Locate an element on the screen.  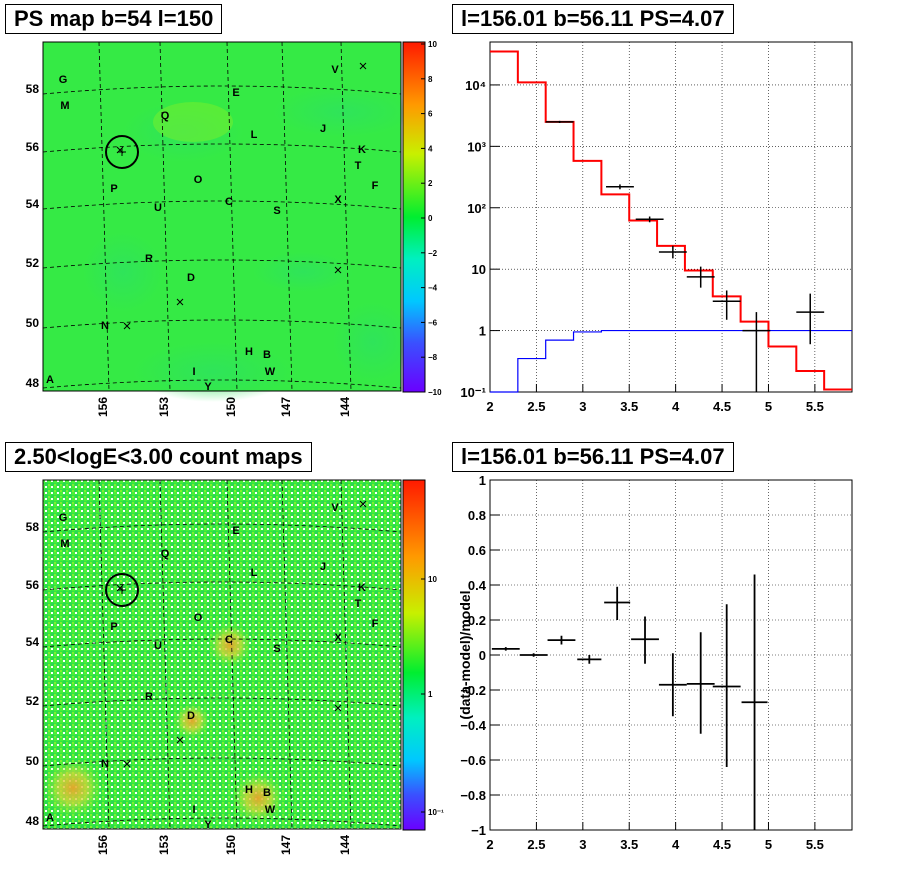
y-tick-label: 10⁴ is located at coordinates (475, 85).